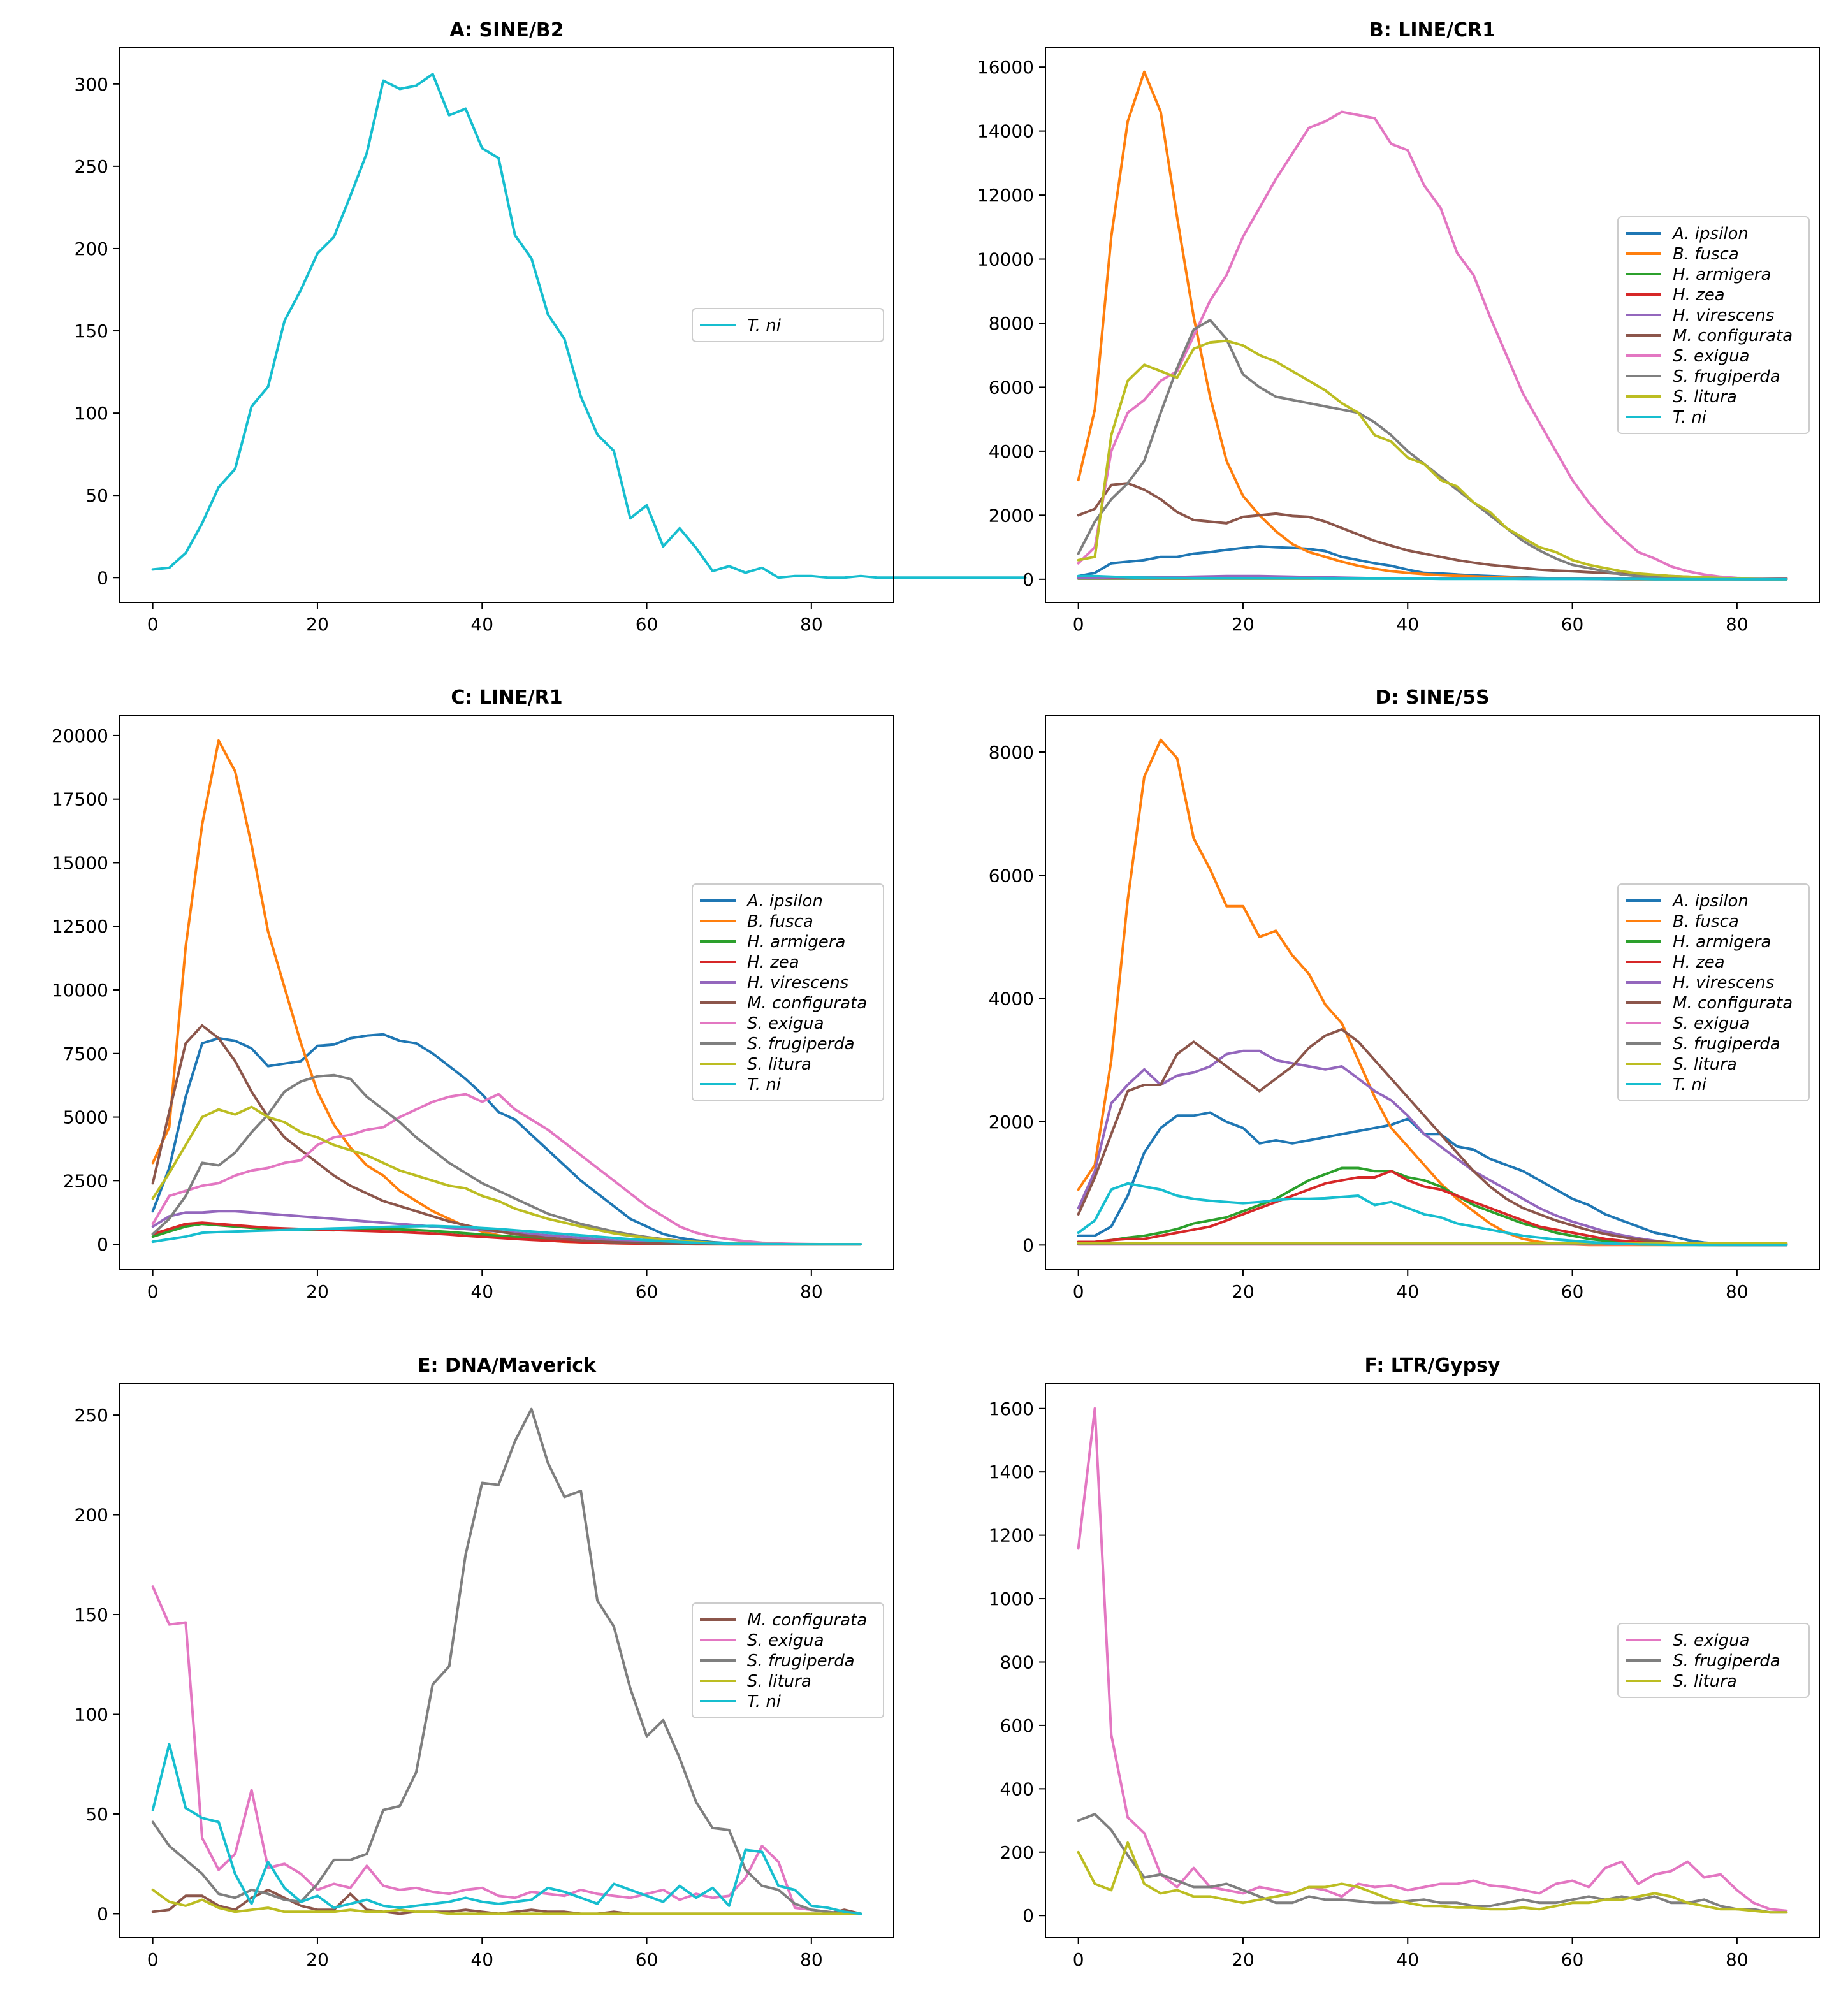 This screenshot has height=2011, width=1848. What do you see at coordinates (1011, 1535) in the screenshot?
I see `y-tick-label: 1200` at bounding box center [1011, 1535].